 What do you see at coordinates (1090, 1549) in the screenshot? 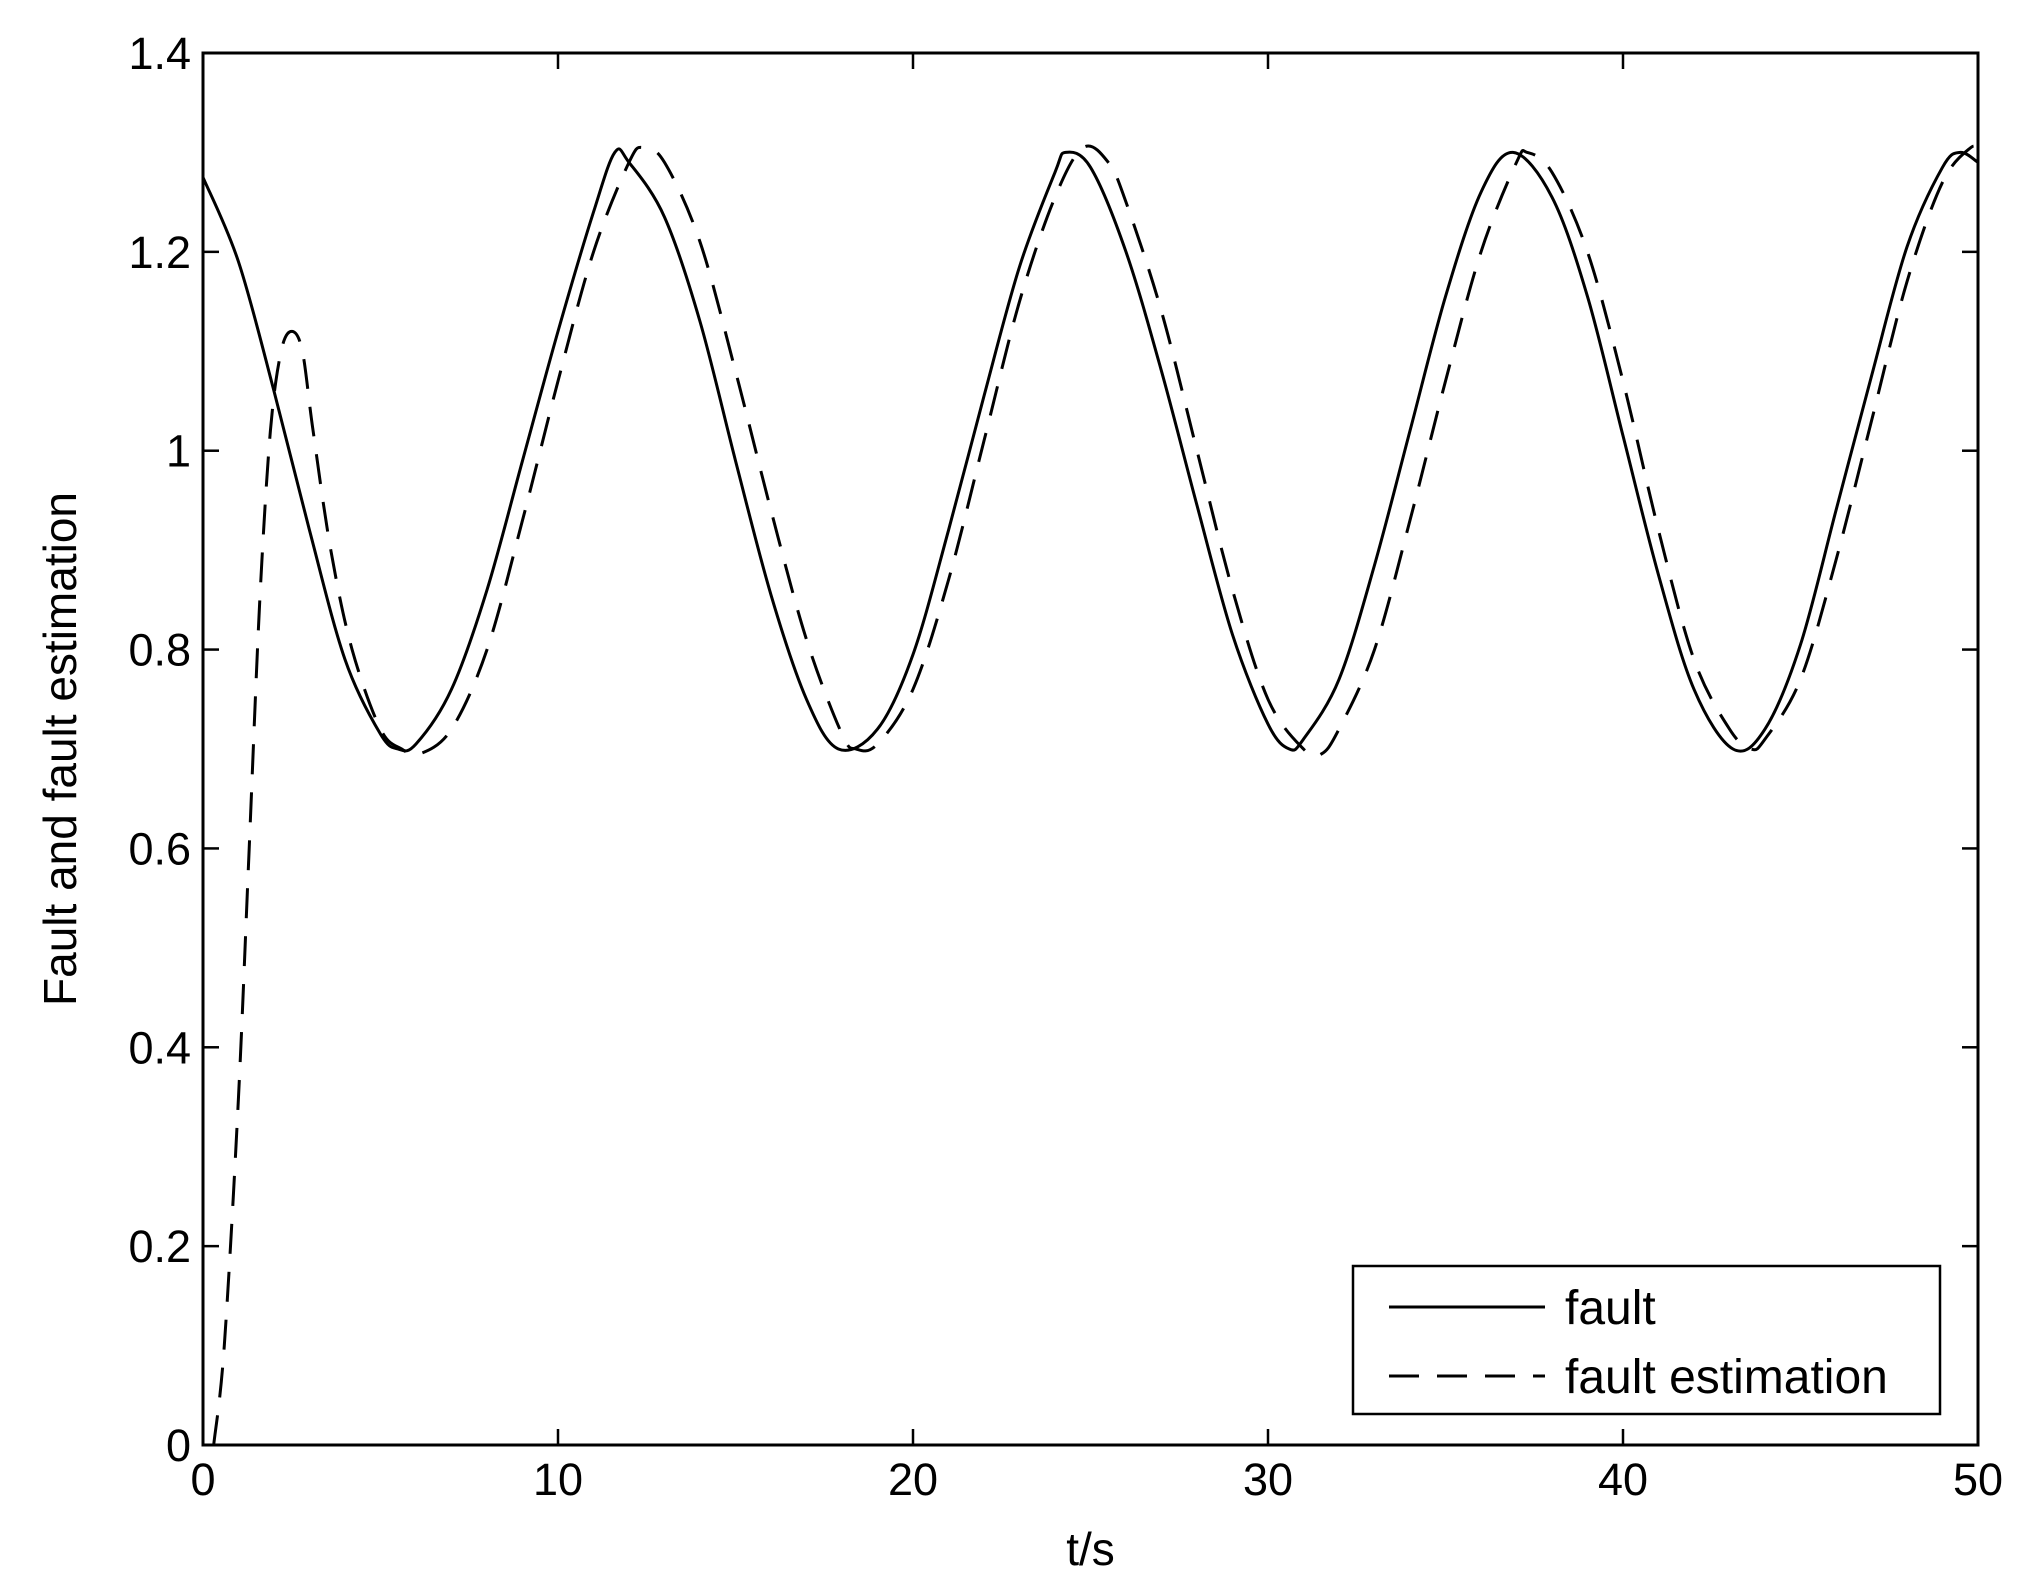
I see `x-axis-label: t/s` at bounding box center [1090, 1549].